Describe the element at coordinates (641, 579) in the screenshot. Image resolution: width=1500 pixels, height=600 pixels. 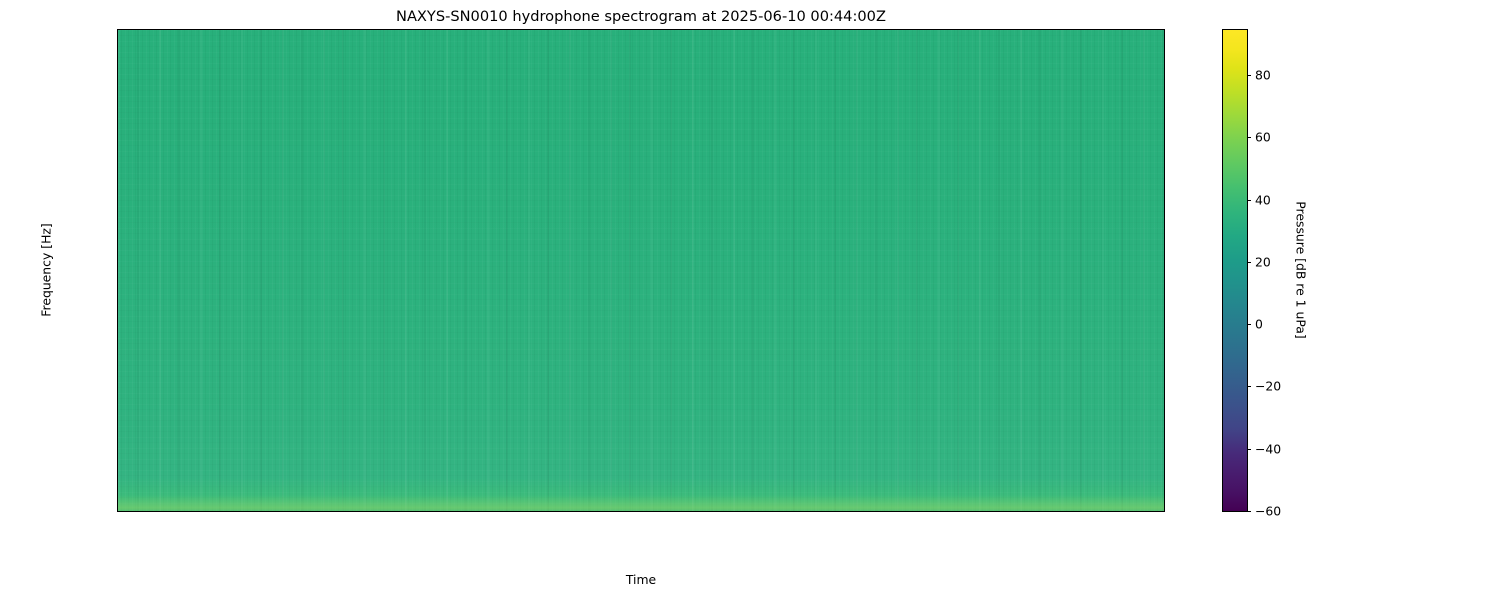
I see `x-axis-label: Time` at that location.